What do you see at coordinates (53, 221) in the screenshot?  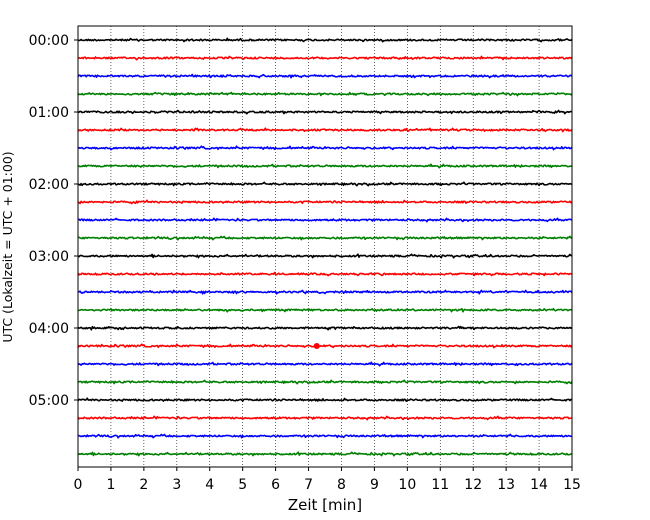 I see `y-axis: 00:00 01:00 02:00 03:00 04:00 05:00` at bounding box center [53, 221].